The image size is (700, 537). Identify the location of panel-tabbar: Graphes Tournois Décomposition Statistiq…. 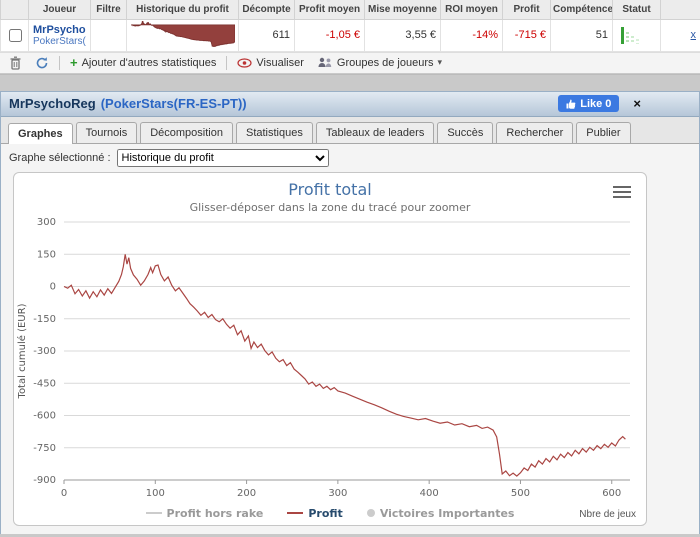
(350, 130).